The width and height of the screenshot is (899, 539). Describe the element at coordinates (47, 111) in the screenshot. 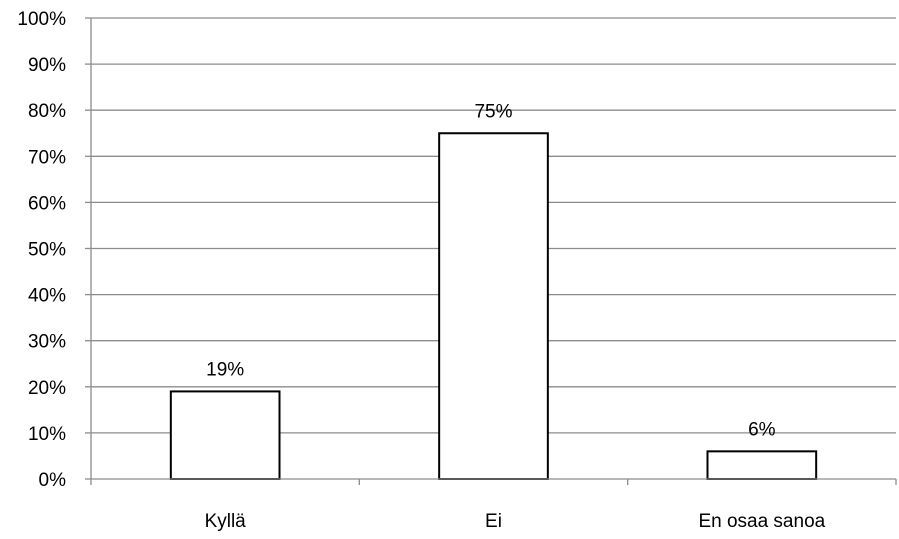

I see `y-tick-label: 80%` at that location.